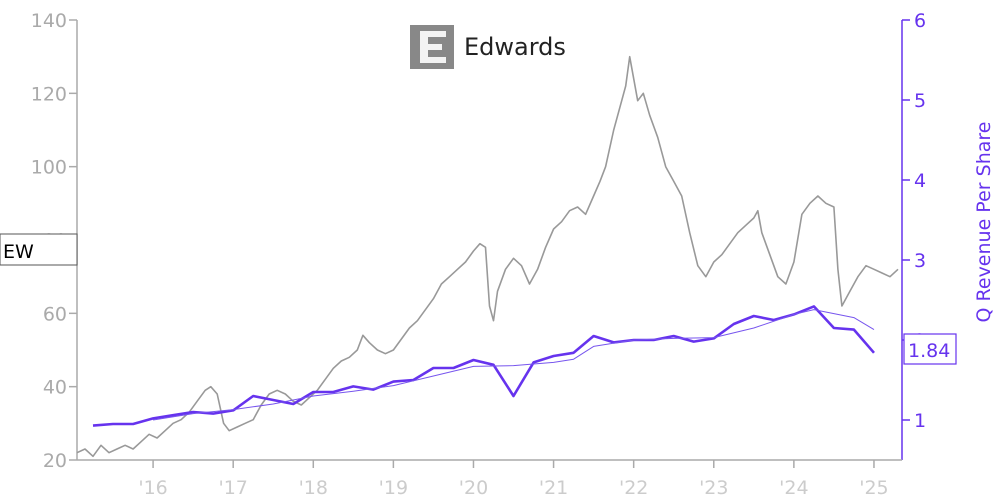 The width and height of the screenshot is (1000, 504). What do you see at coordinates (920, 101) in the screenshot?
I see `right-tick-label: 5` at bounding box center [920, 101].